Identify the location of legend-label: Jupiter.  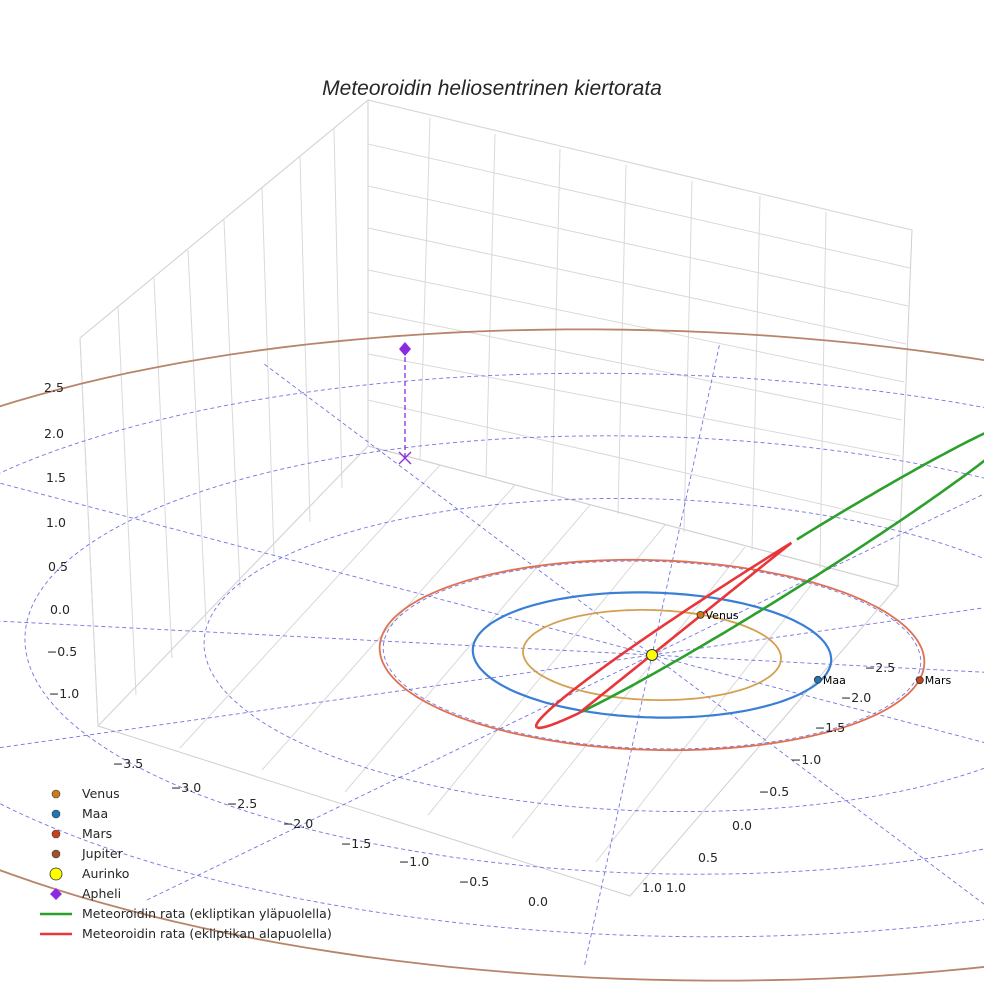
(102, 853).